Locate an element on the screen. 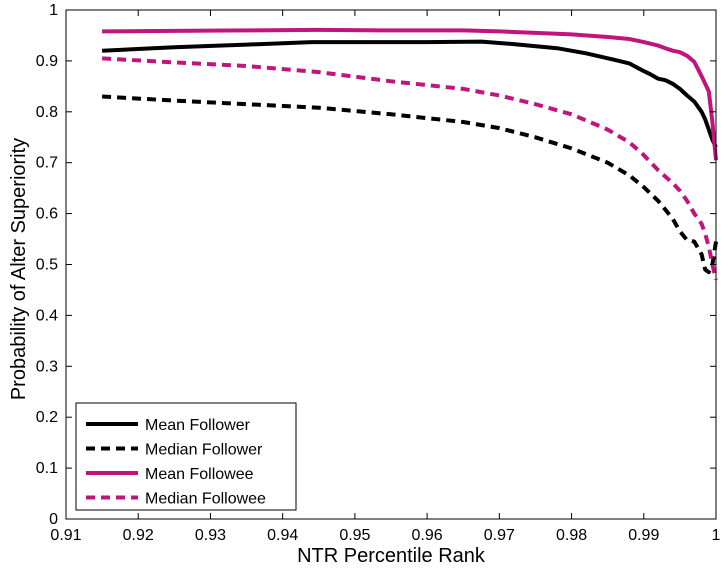  y-tick-label: 0.3 is located at coordinates (47, 366).